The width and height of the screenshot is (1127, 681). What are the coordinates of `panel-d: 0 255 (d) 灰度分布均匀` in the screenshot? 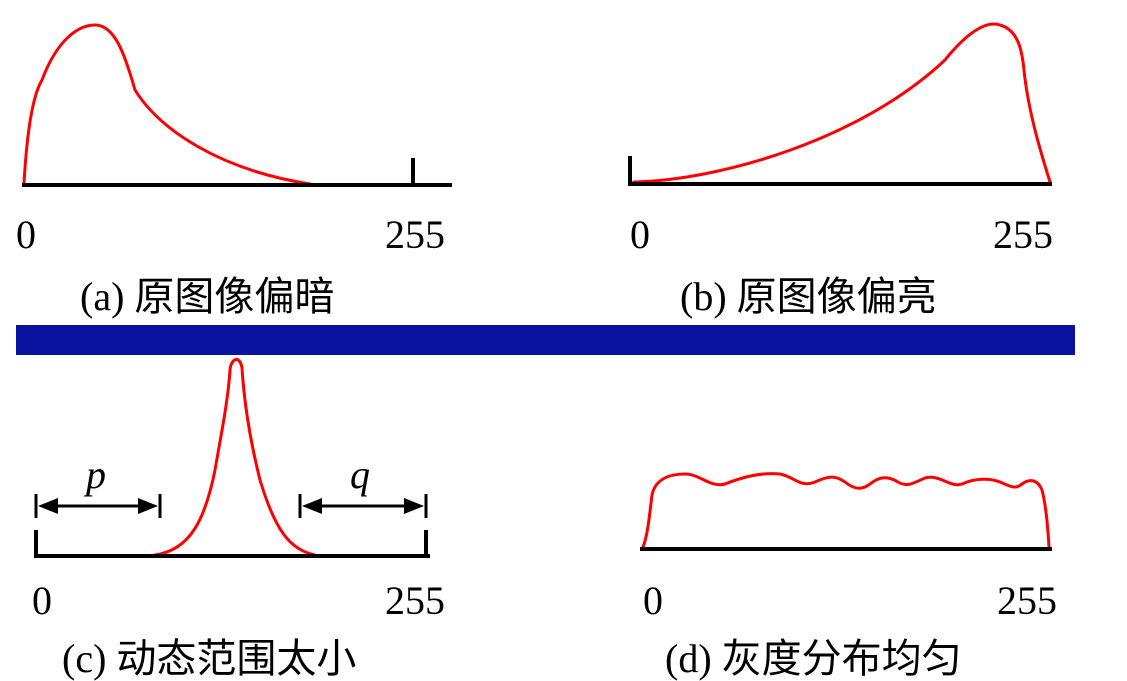 It's located at (848, 576).